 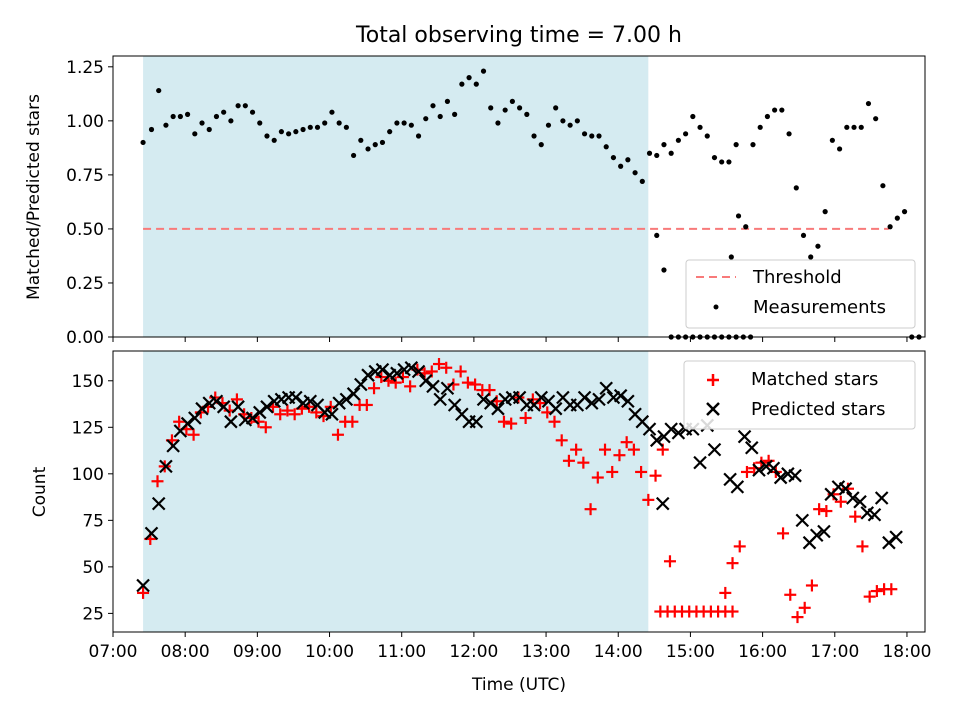 I want to click on legend-measurements-label: Measurements, so click(x=819, y=307).